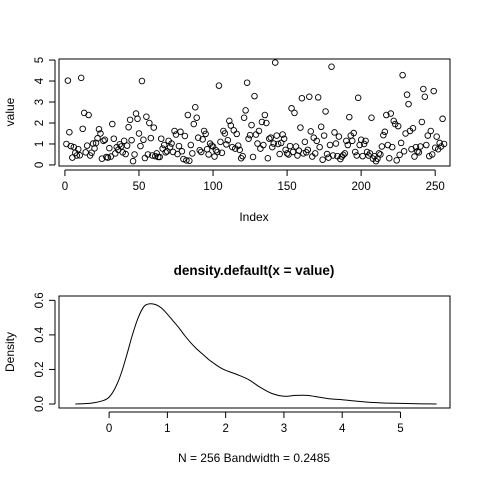 Image resolution: width=480 pixels, height=480 pixels. What do you see at coordinates (284, 429) in the screenshot?
I see `x-tick-label: 3` at bounding box center [284, 429].